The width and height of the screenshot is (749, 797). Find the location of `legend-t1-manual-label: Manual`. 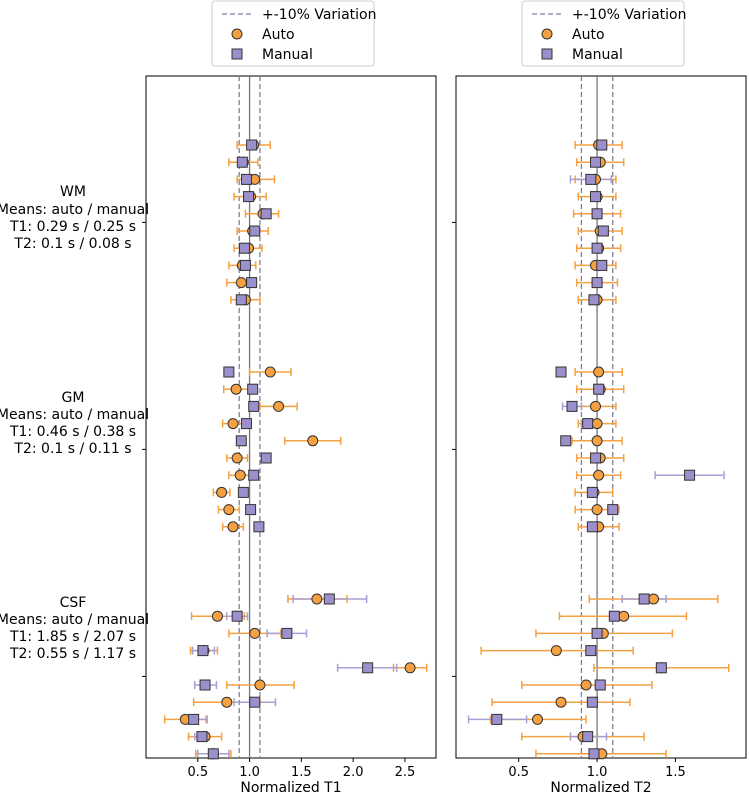

legend-t1-manual-label: Manual is located at coordinates (287, 55).